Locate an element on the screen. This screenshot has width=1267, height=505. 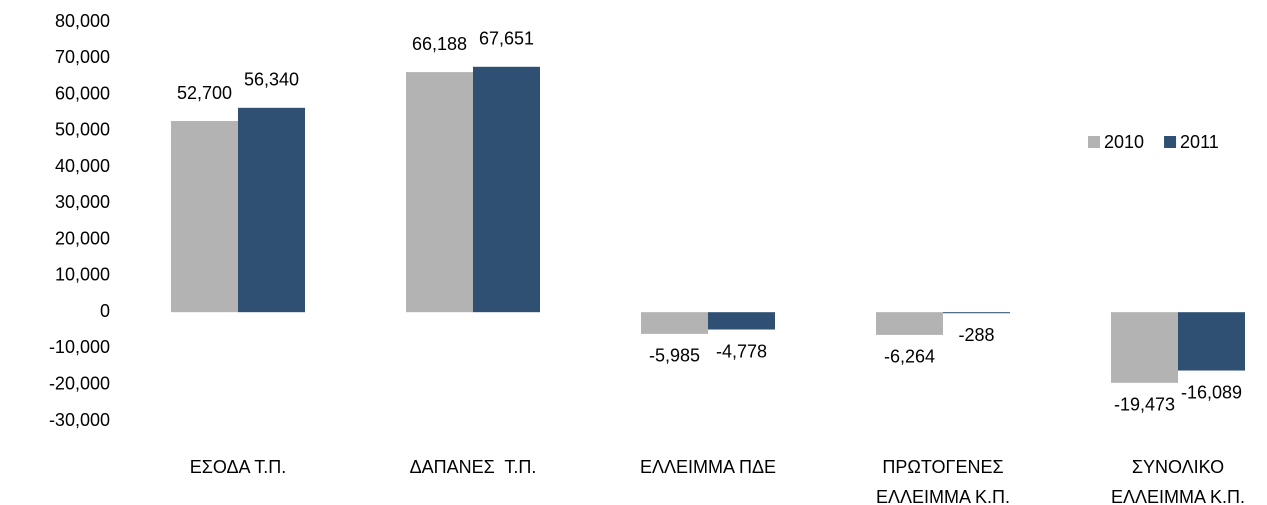
y-tick-label: 10,000 is located at coordinates (82, 275).